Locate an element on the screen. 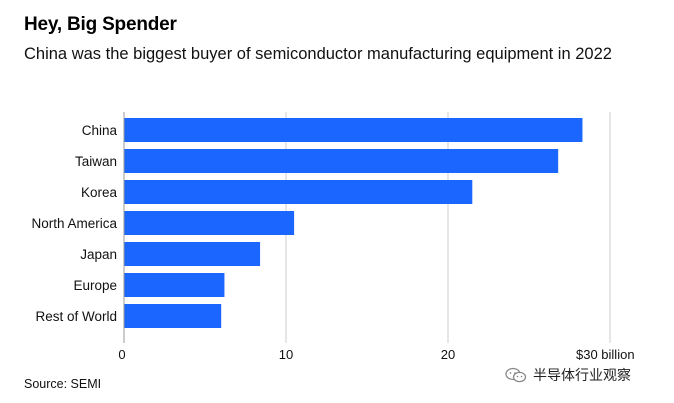 The image size is (674, 403). source-note: Source: SEMI is located at coordinates (63, 384).